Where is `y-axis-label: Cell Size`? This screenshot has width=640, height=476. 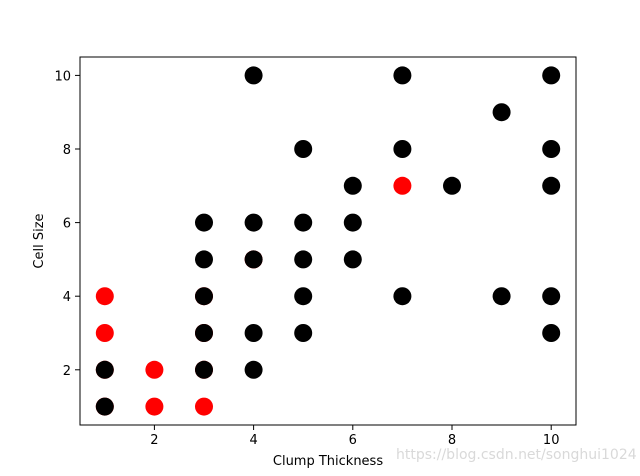
y-axis-label: Cell Size is located at coordinates (39, 240).